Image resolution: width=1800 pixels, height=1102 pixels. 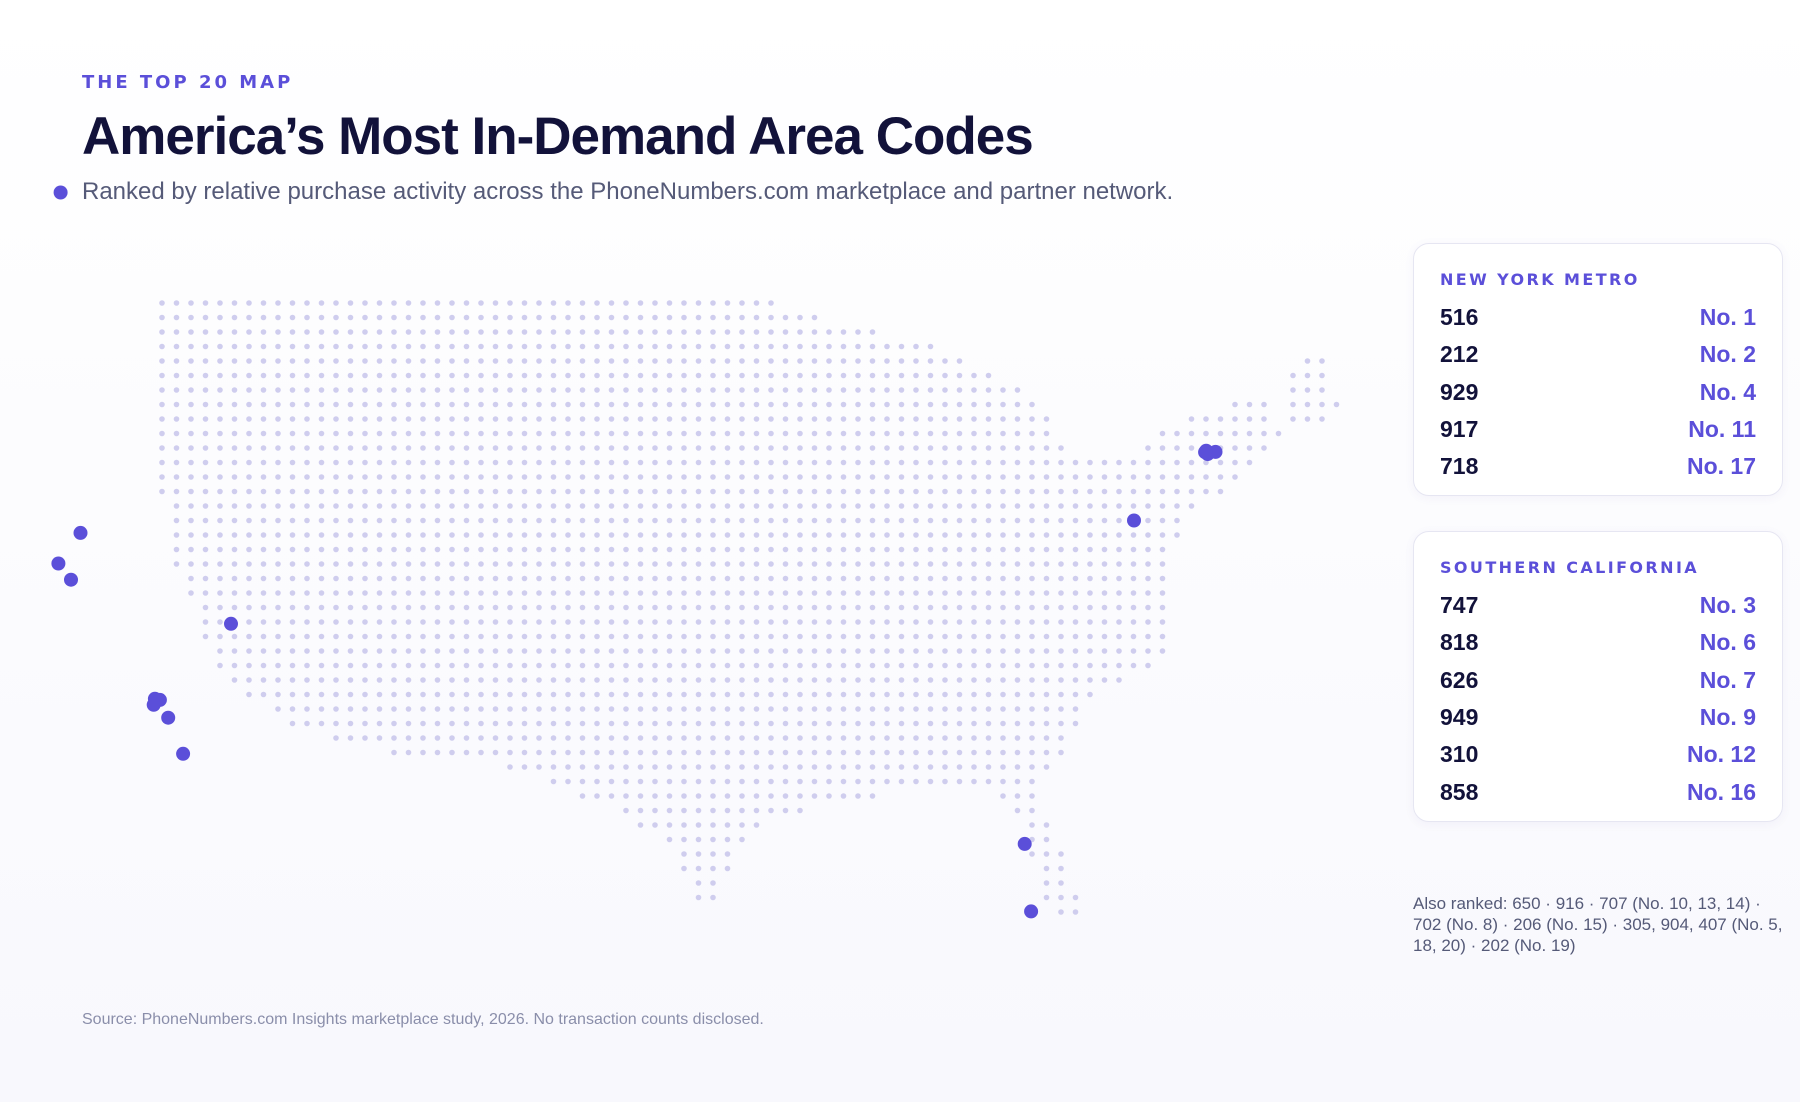 What do you see at coordinates (1598, 354) in the screenshot?
I see `list-item: 212 No. 2` at bounding box center [1598, 354].